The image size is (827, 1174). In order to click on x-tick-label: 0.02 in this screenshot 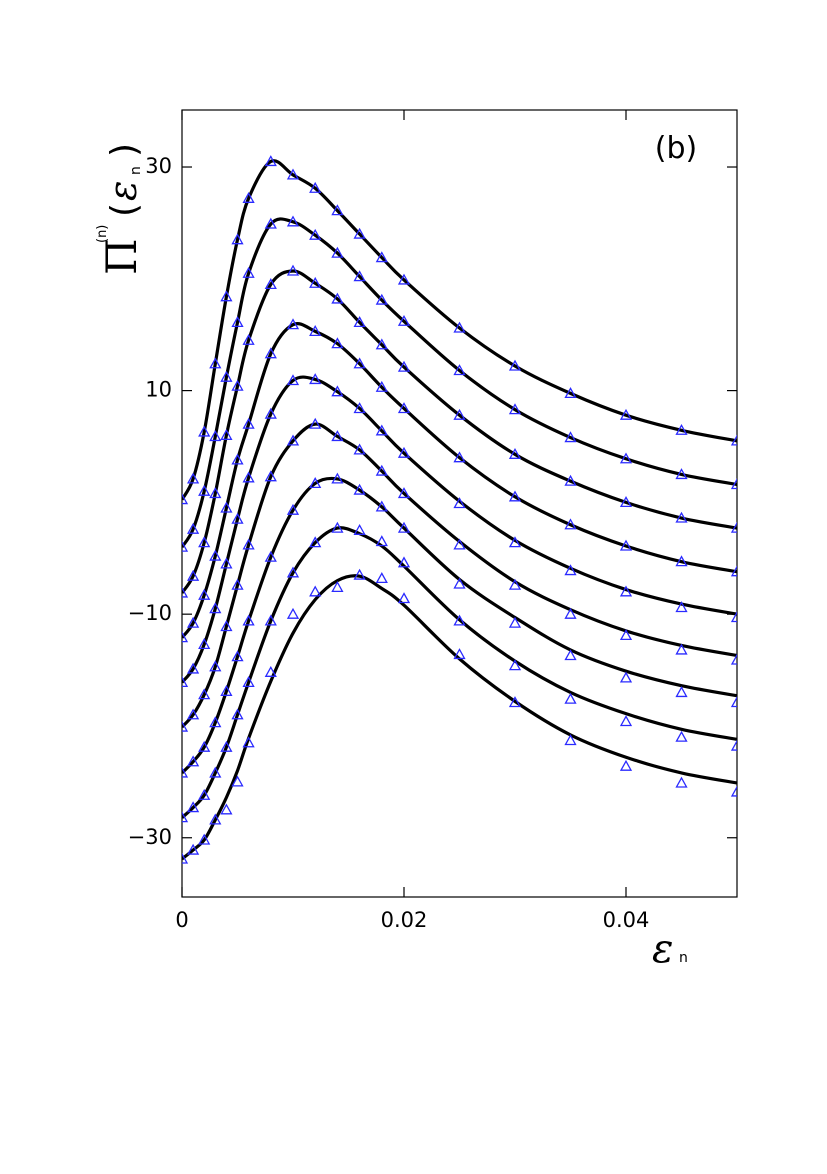, I will do `click(404, 920)`.